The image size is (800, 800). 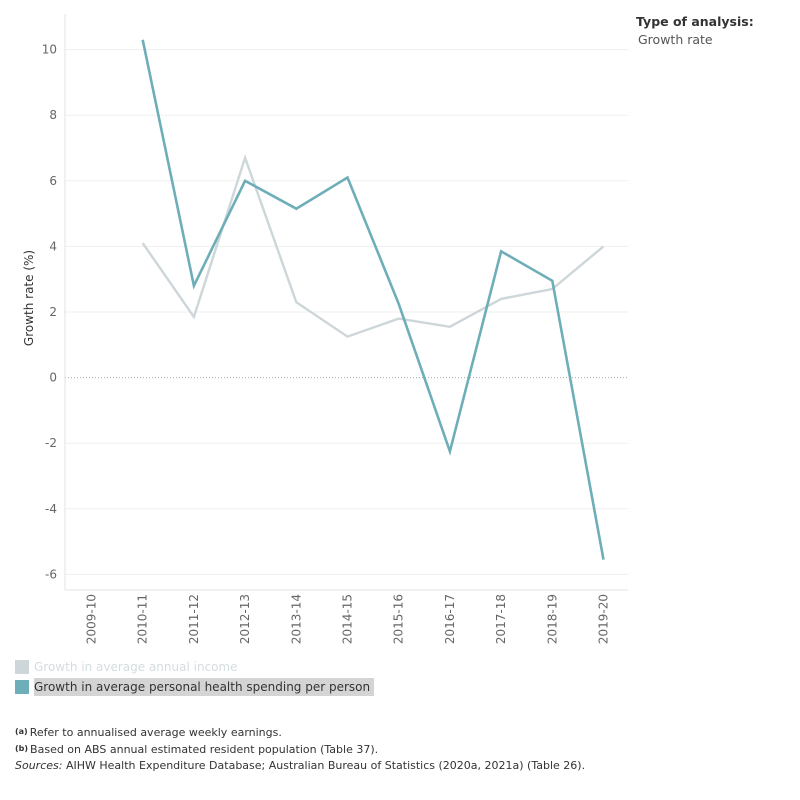 I want to click on x-tick-label: 2013-14, so click(x=296, y=619).